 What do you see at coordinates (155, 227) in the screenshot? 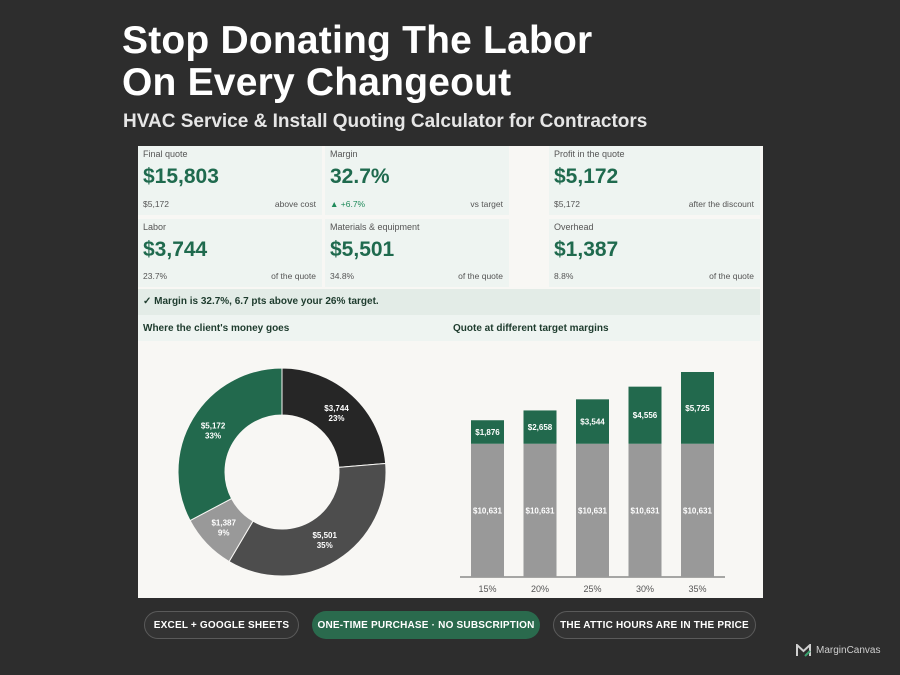
I see `kpi-label: Labor` at bounding box center [155, 227].